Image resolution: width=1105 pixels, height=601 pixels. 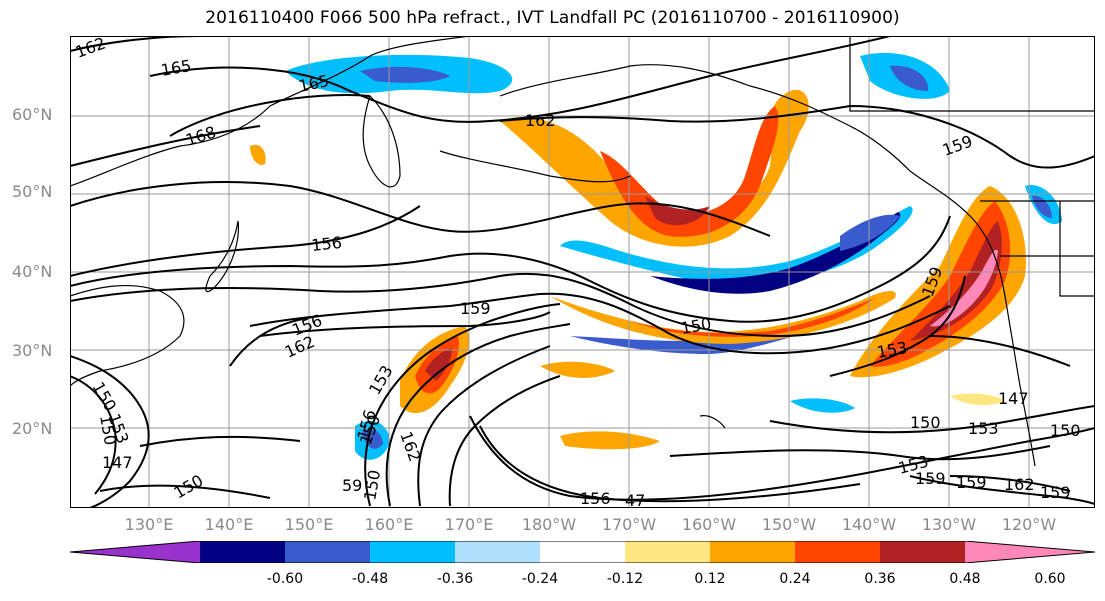 What do you see at coordinates (370, 579) in the screenshot?
I see `colorbar-tick-label: -0.48` at bounding box center [370, 579].